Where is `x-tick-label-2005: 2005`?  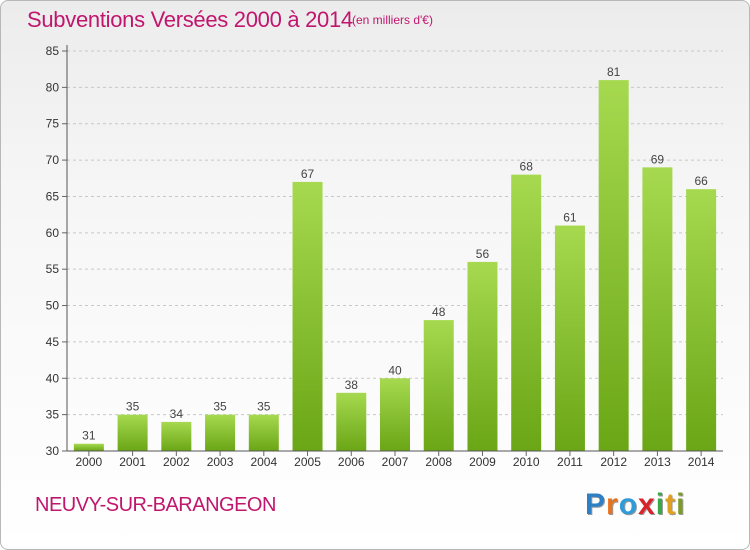 x-tick-label-2005: 2005 is located at coordinates (307, 462).